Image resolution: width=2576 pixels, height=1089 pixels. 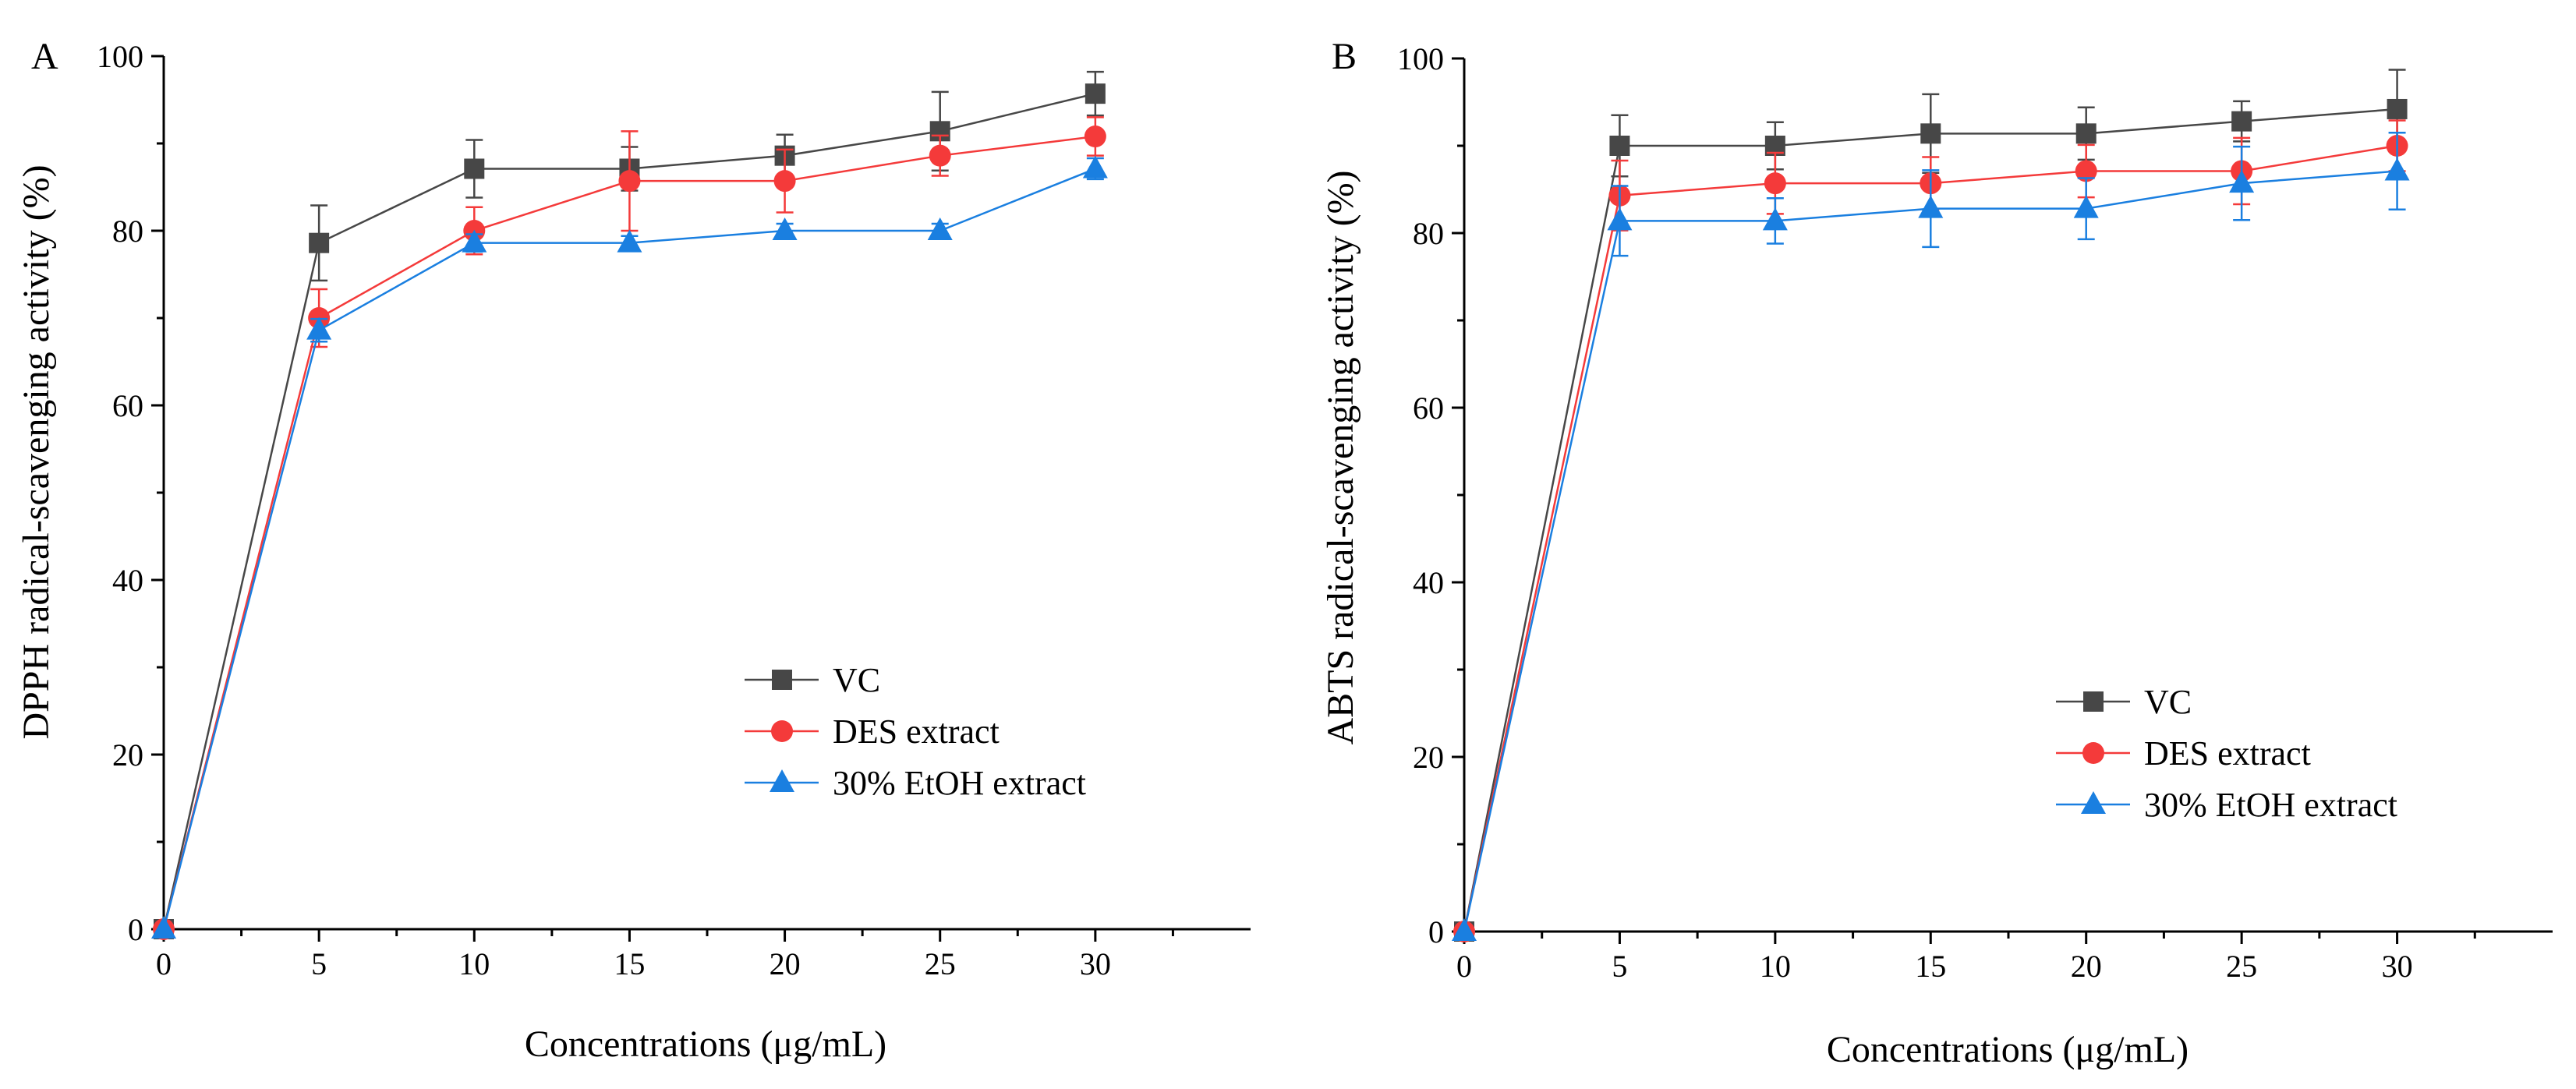 I want to click on panel-letter: B, so click(x=1344, y=56).